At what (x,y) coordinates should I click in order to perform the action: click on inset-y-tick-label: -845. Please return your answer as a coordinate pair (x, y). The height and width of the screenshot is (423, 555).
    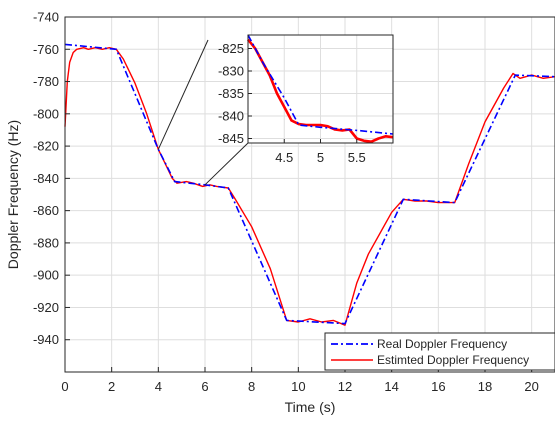
    Looking at the image, I should click on (231, 138).